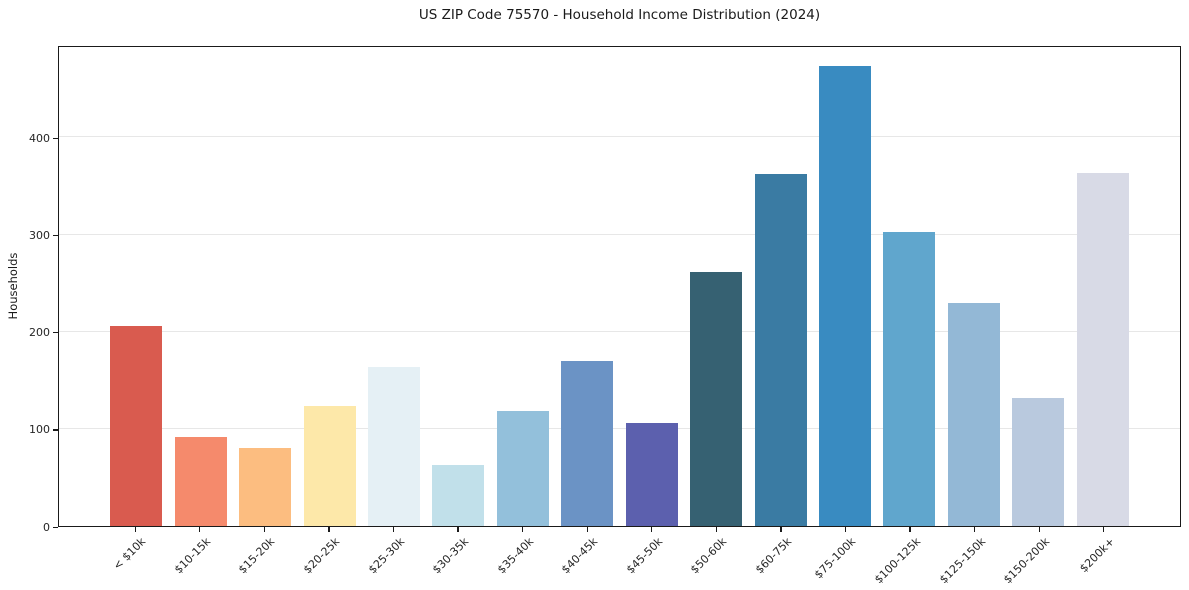  I want to click on x-tick-label-$10-15k: $10-15k, so click(192, 556).